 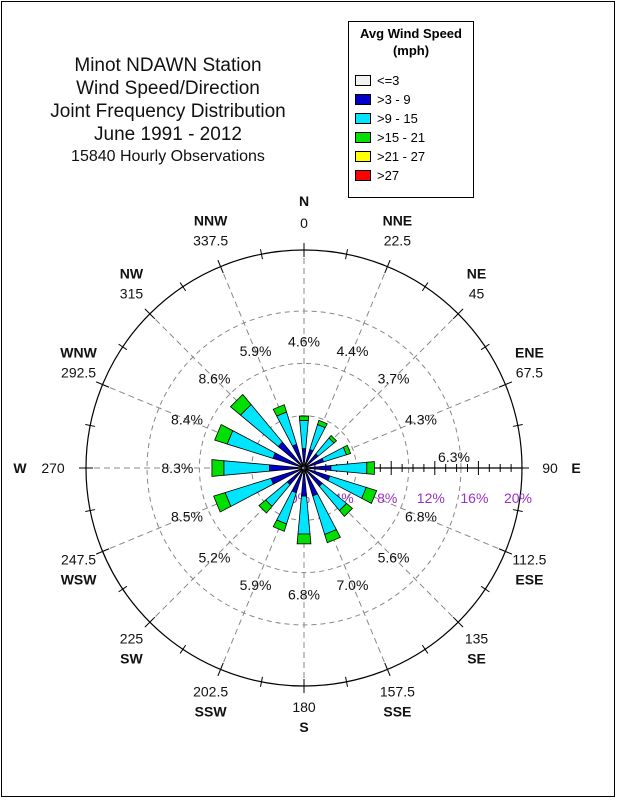 What do you see at coordinates (529, 579) in the screenshot?
I see `direction-label-ese: ESE` at bounding box center [529, 579].